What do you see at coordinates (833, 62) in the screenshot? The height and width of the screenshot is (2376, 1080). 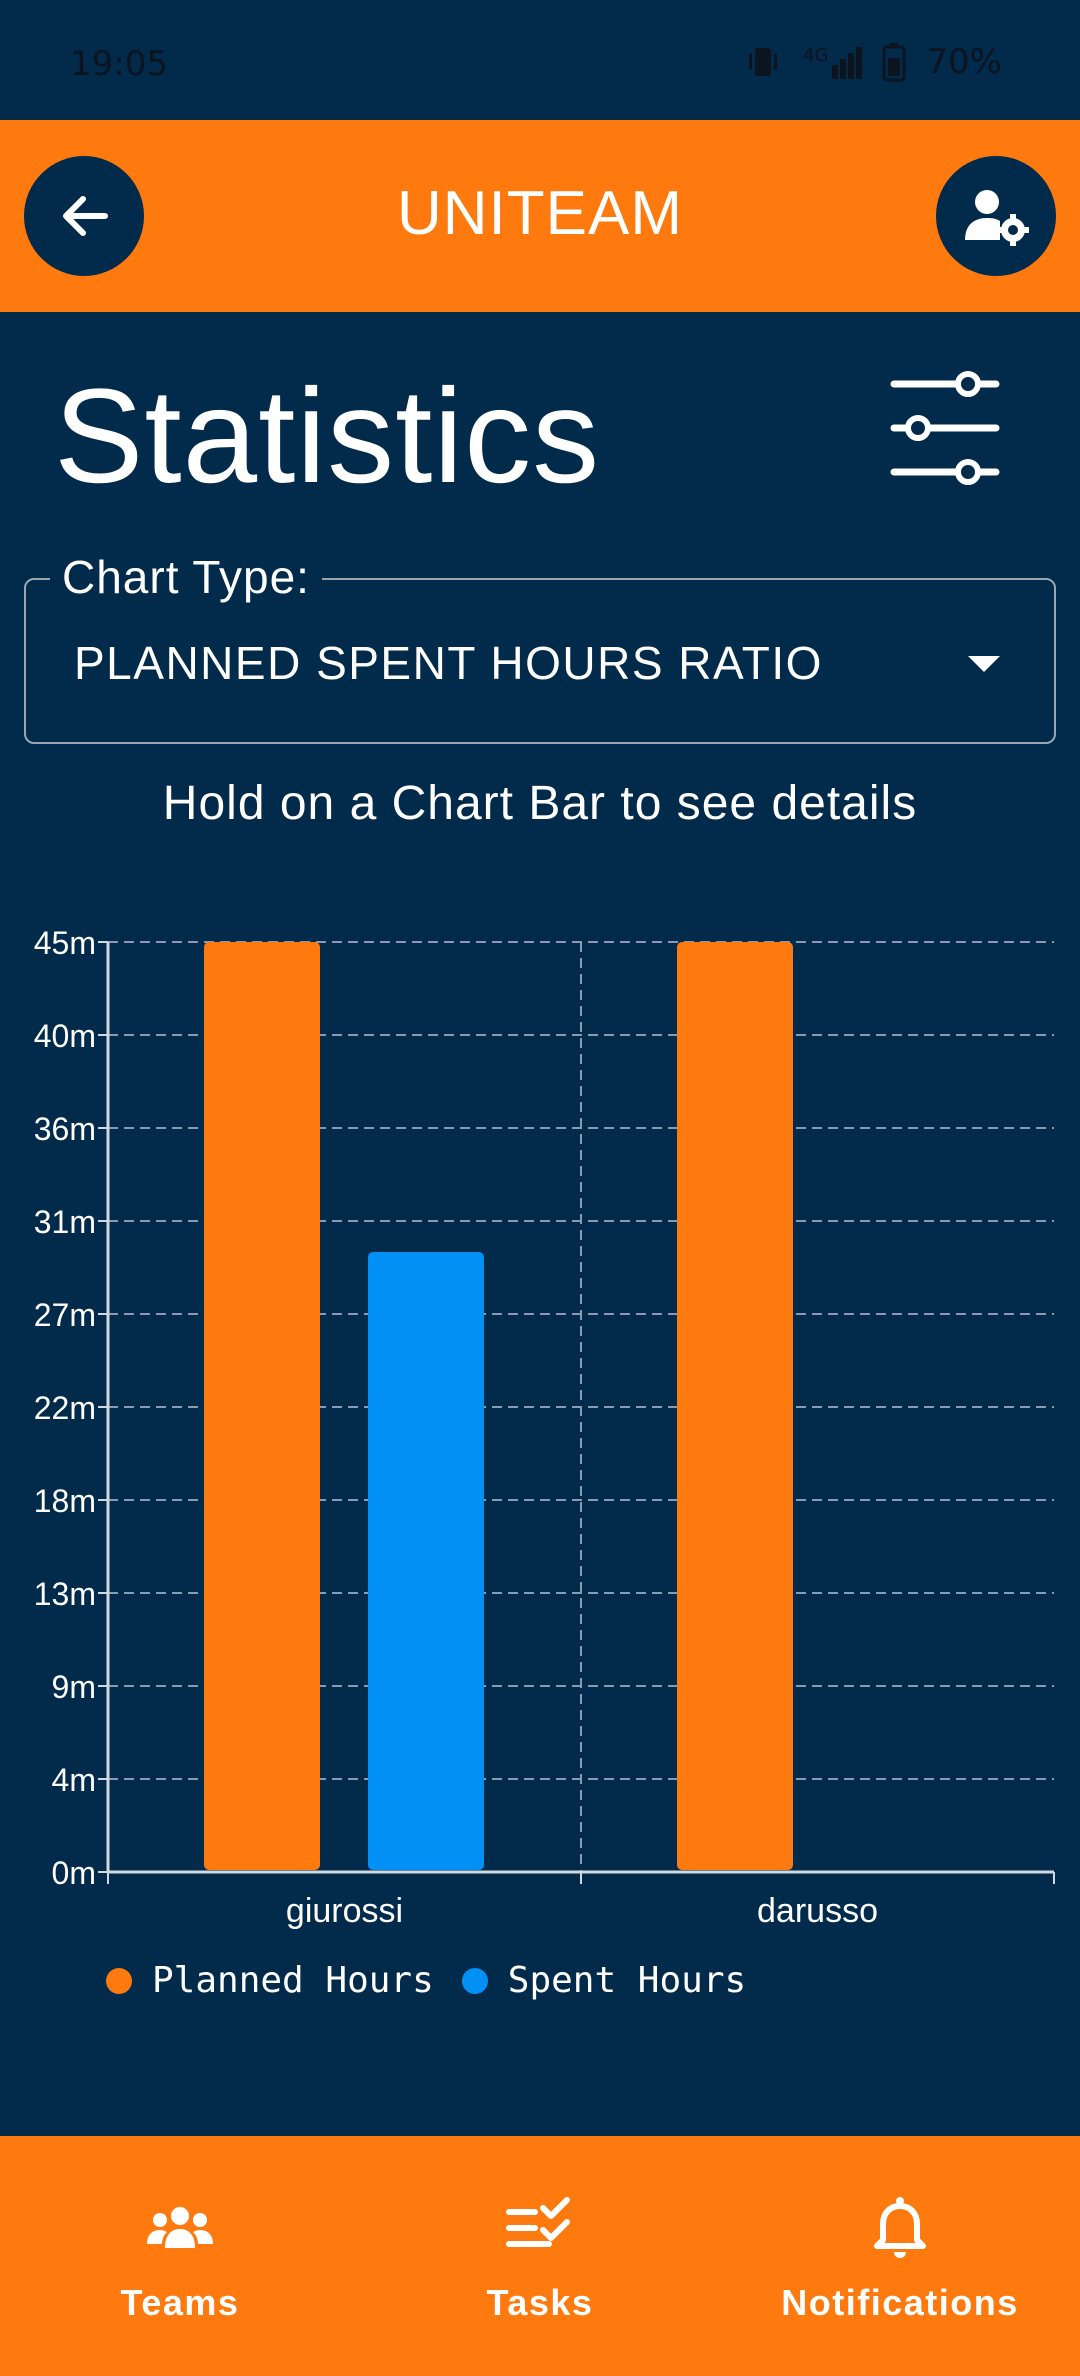 I see `signal-icon: 4G` at bounding box center [833, 62].